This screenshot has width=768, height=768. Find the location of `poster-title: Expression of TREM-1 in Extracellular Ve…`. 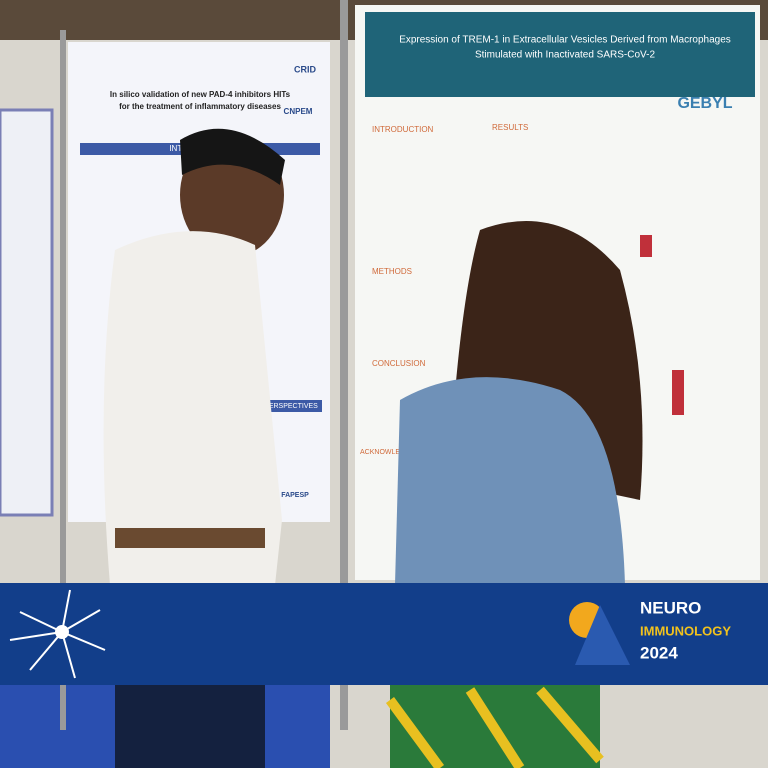

poster-title: Expression of TREM-1 in Extracellular Ve… is located at coordinates (565, 40).